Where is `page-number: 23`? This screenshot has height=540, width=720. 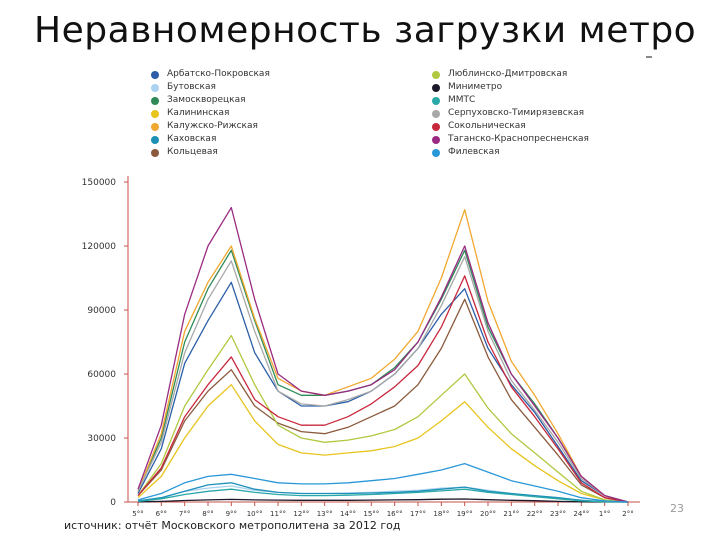
page-number: 23 is located at coordinates (677, 508).